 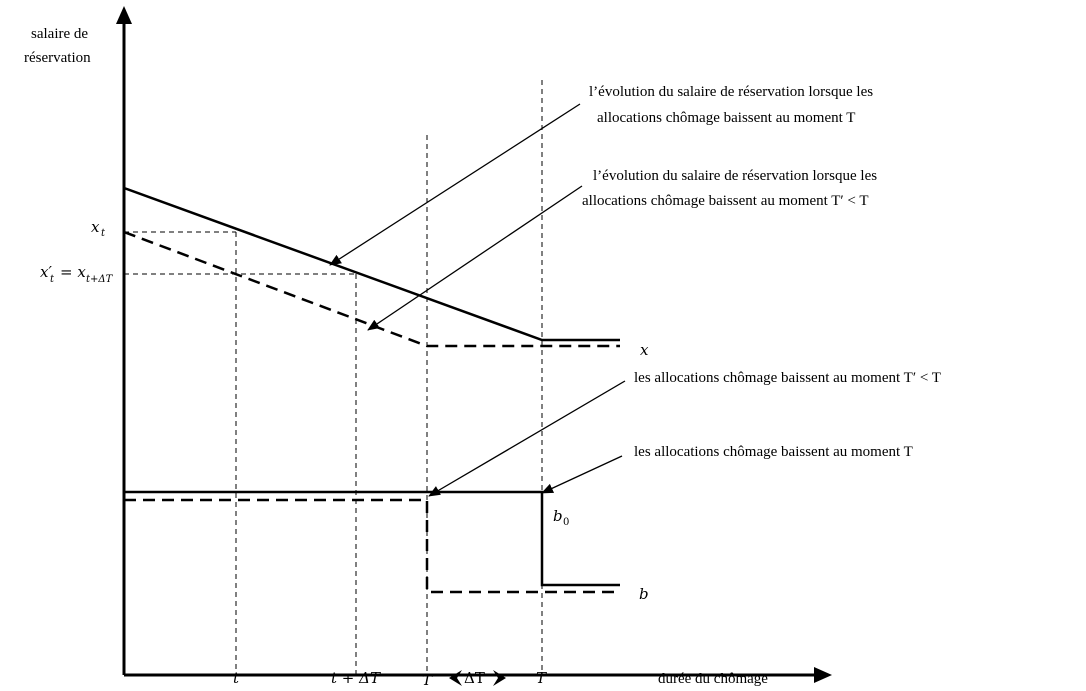 I want to click on curve-label-x: x, so click(x=644, y=350).